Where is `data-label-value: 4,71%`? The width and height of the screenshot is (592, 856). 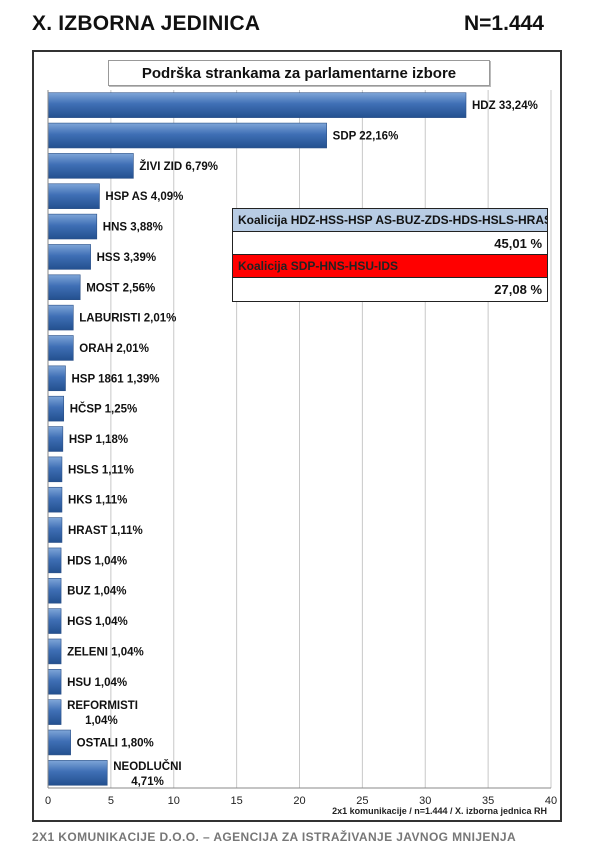
data-label-value: 4,71% is located at coordinates (147, 782).